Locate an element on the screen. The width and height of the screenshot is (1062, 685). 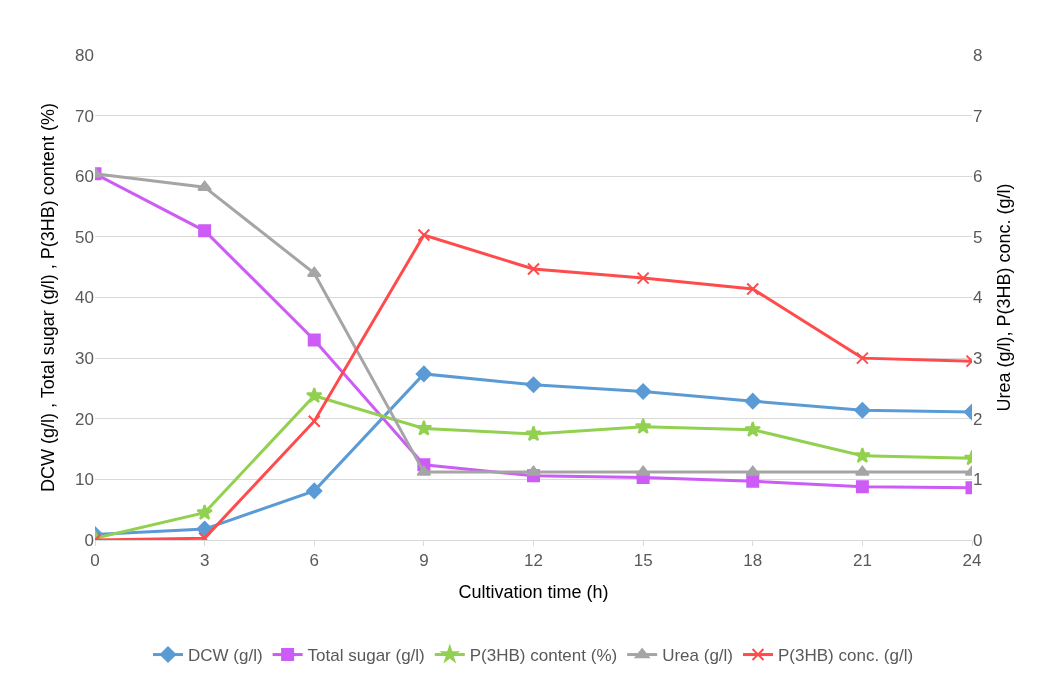
x-tick-label: 9 is located at coordinates (424, 561).